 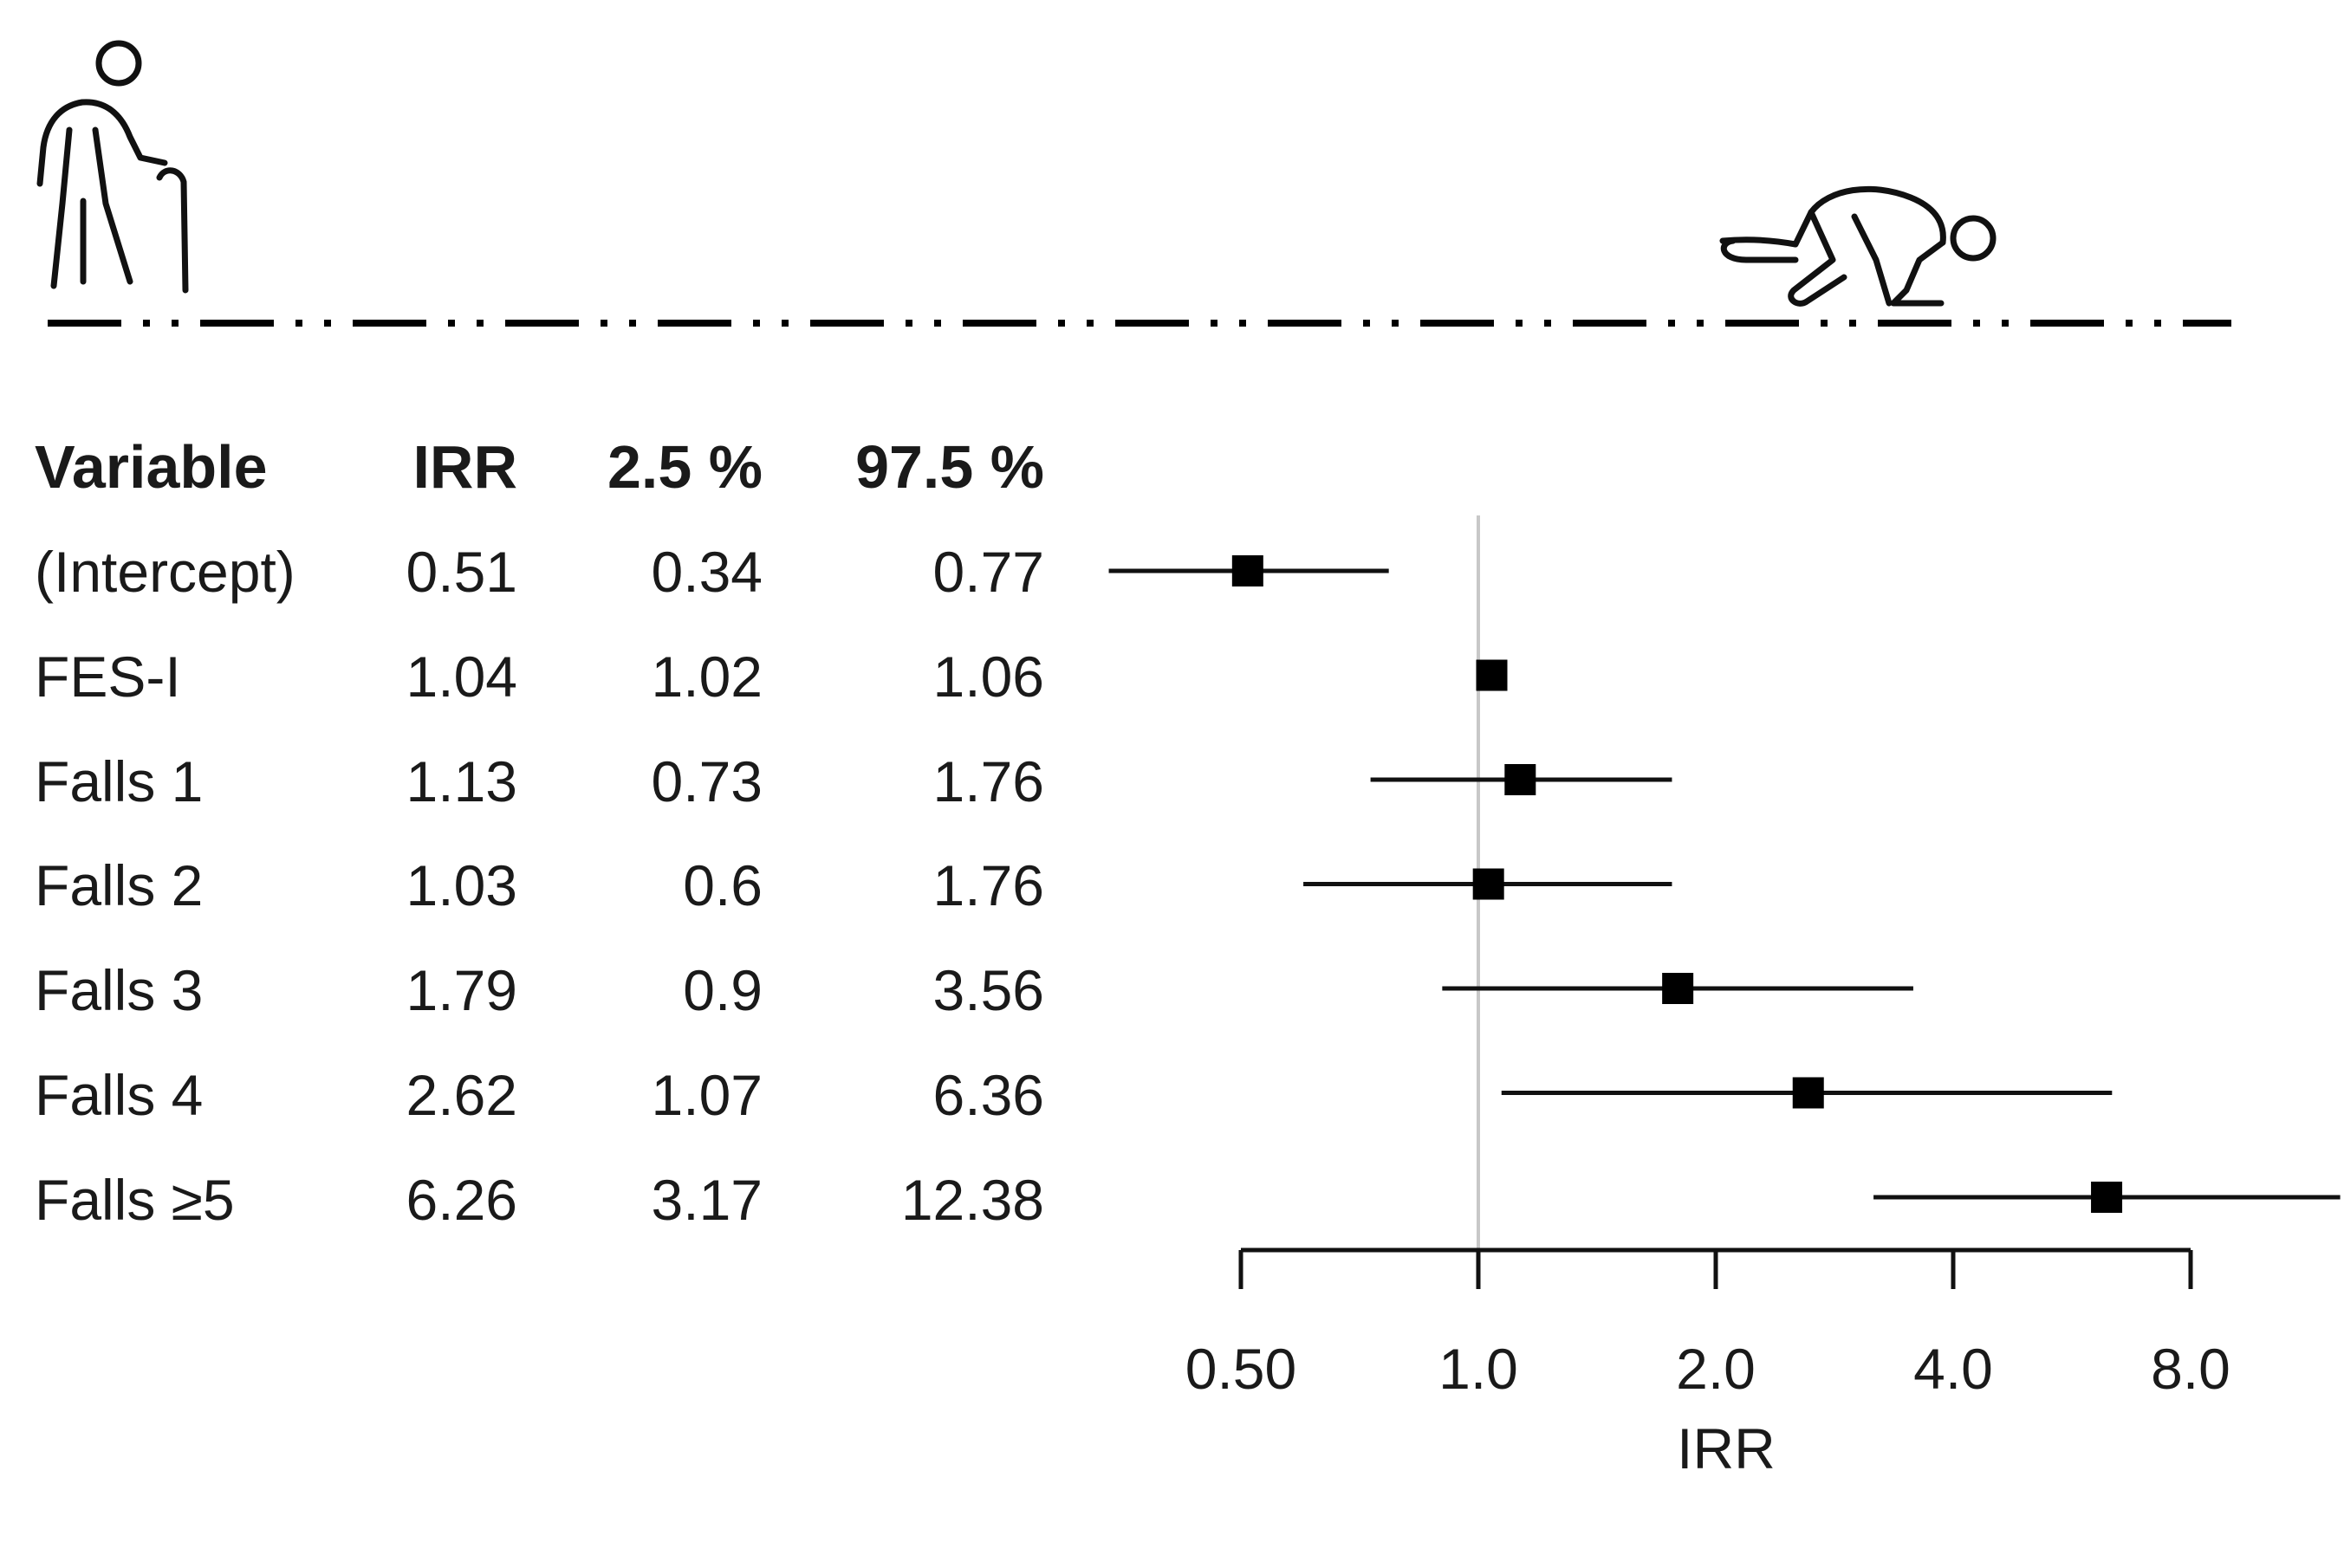 I want to click on table-header: Variable IRR 2.5 % 97.5 %, so click(x=539, y=467).